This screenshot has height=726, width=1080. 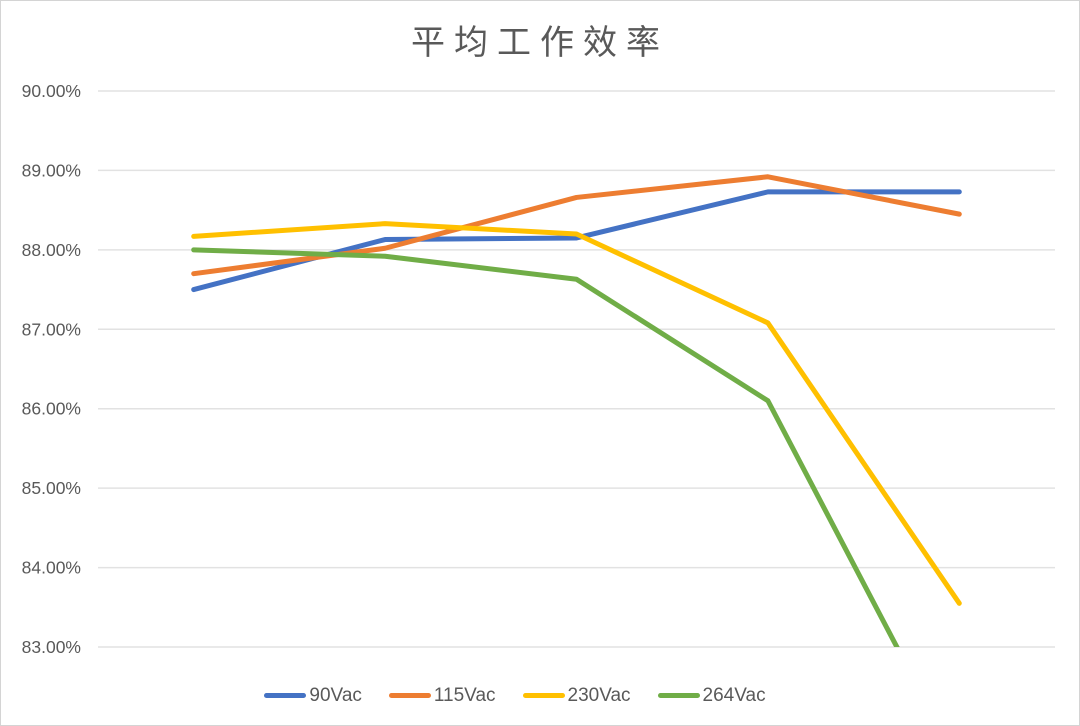 I want to click on y-axis-tick-label: 87.00%, so click(x=51, y=329).